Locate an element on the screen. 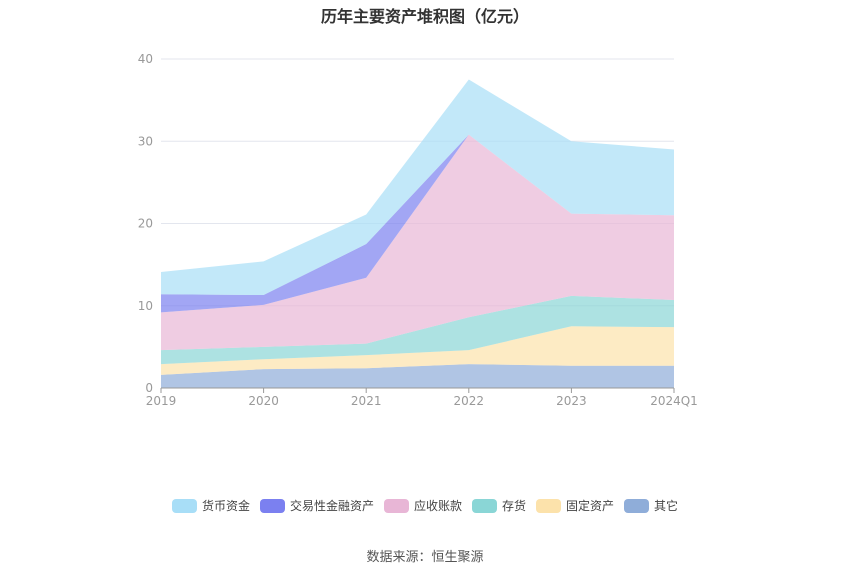 Image resolution: width=850 pixels, height=575 pixels. legend-item: 应收账款 is located at coordinates (422, 505).